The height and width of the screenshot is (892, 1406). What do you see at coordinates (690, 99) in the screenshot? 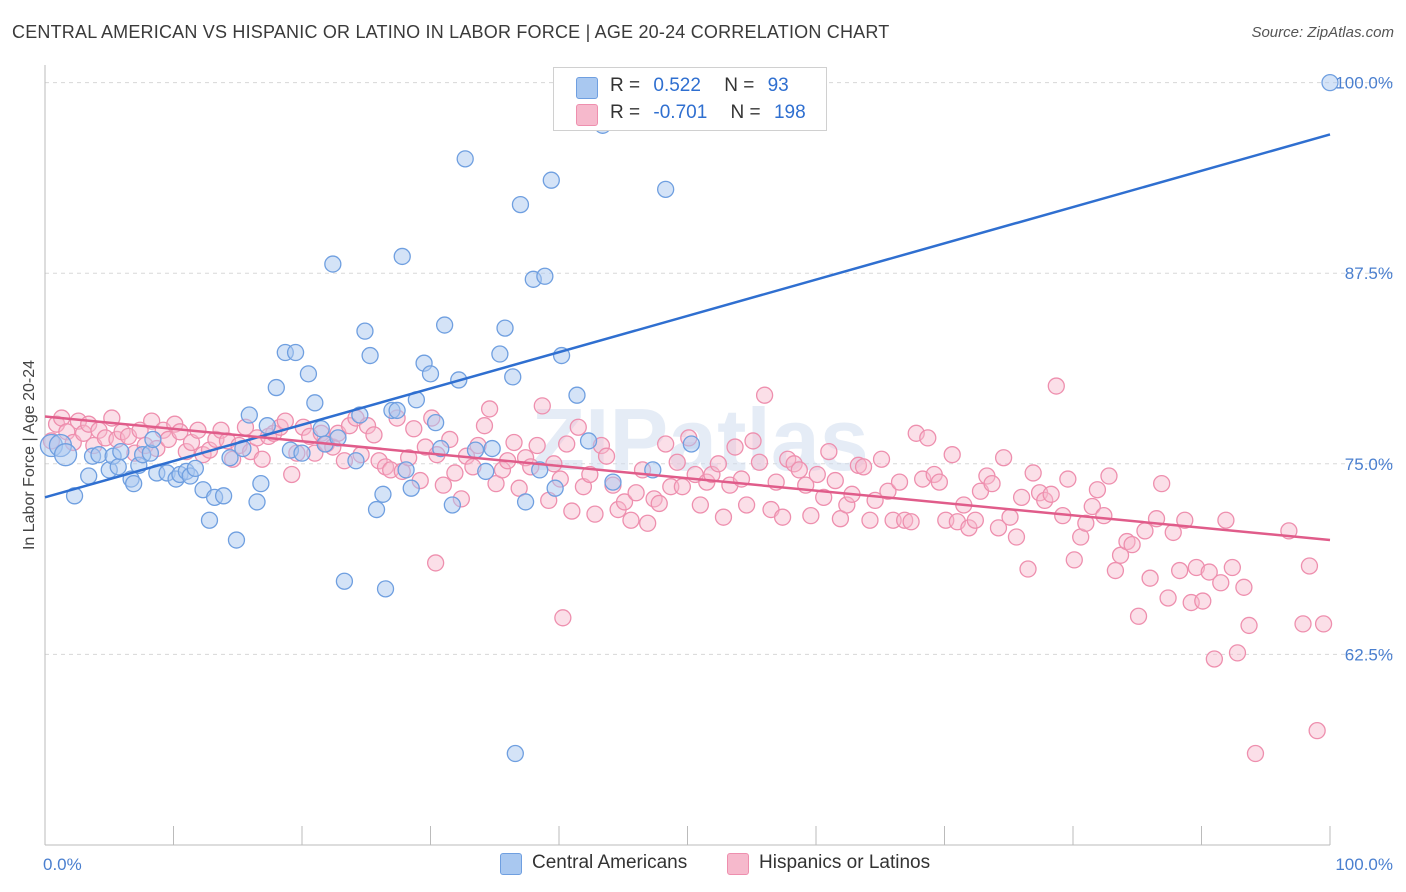
I see `correlation-legend: R = 0.522 N = 93 R = -0.701 N = 198` at bounding box center [690, 99].